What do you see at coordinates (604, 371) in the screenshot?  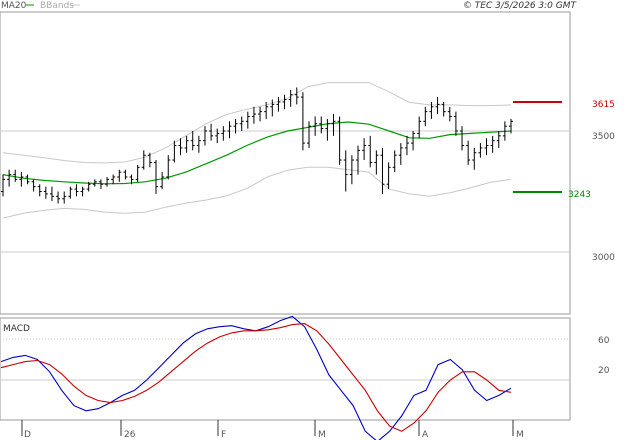 I see `macd-tick-20: 20` at bounding box center [604, 371].